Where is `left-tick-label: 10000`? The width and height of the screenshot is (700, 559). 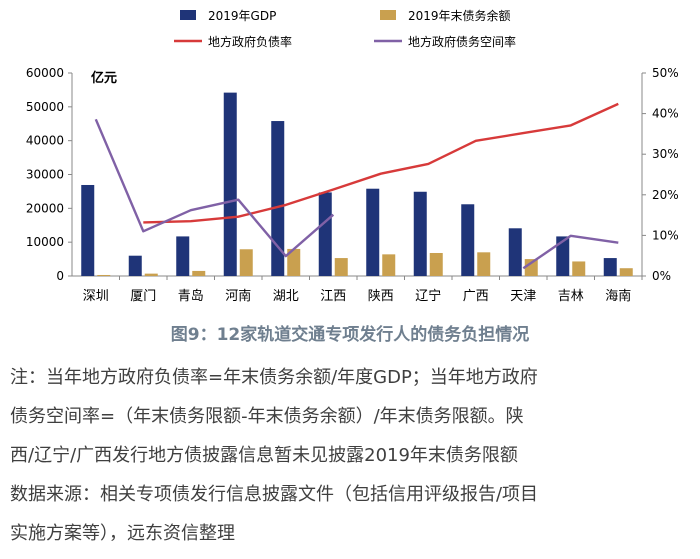
left-tick-label: 10000 is located at coordinates (45, 242).